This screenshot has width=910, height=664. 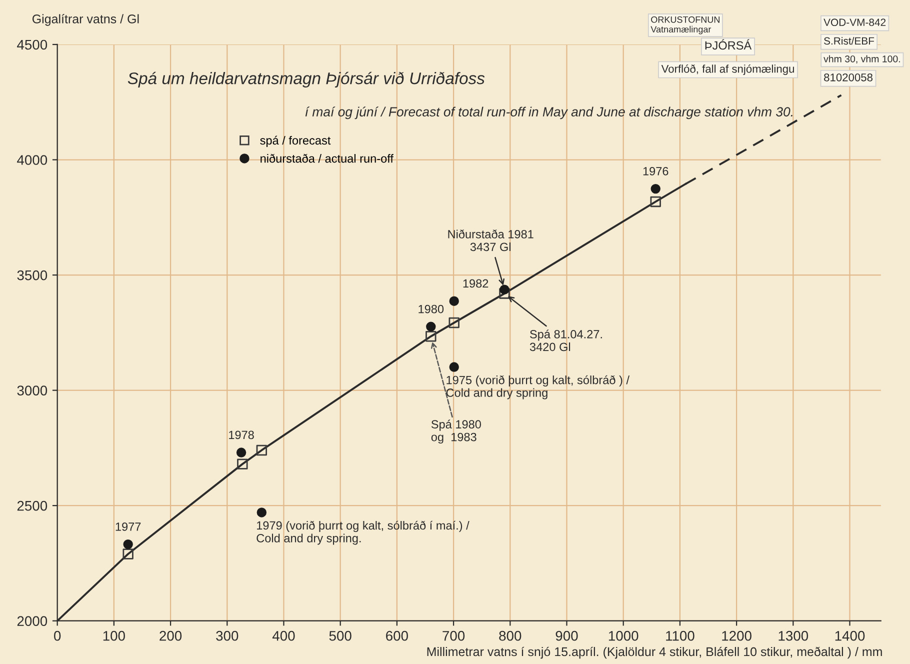 What do you see at coordinates (114, 635) in the screenshot?
I see `x-tick-label: 100` at bounding box center [114, 635].